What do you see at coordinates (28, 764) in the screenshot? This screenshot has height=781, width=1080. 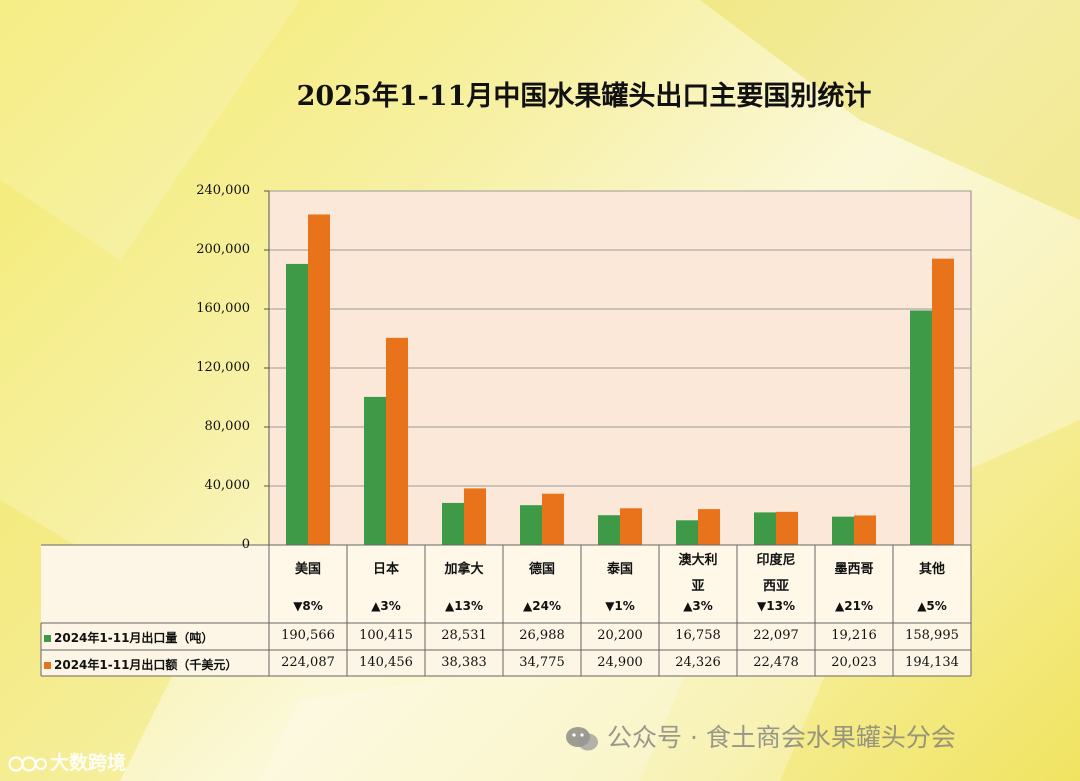 I see `brand-logo-icon` at bounding box center [28, 764].